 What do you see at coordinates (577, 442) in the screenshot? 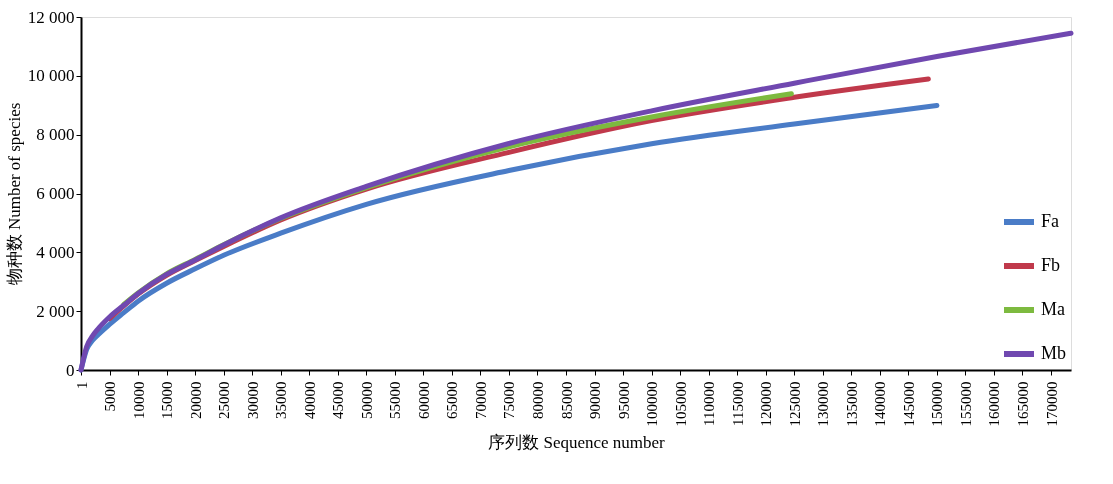
I see `x-axis-title: 序列数 Sequence number` at bounding box center [577, 442].